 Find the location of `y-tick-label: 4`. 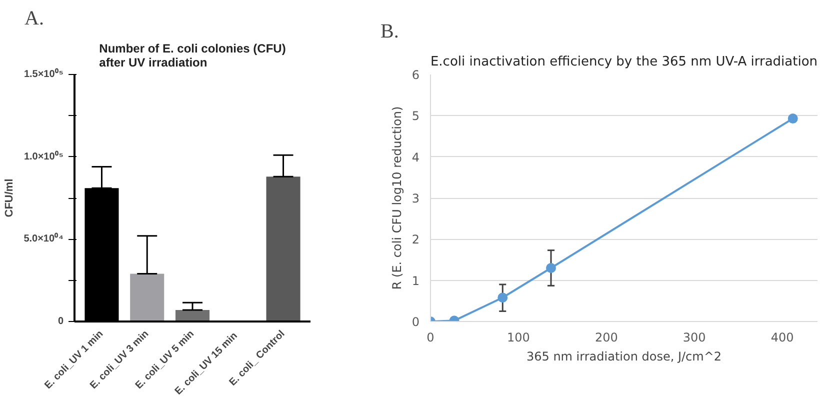

y-tick-label: 4 is located at coordinates (416, 157).